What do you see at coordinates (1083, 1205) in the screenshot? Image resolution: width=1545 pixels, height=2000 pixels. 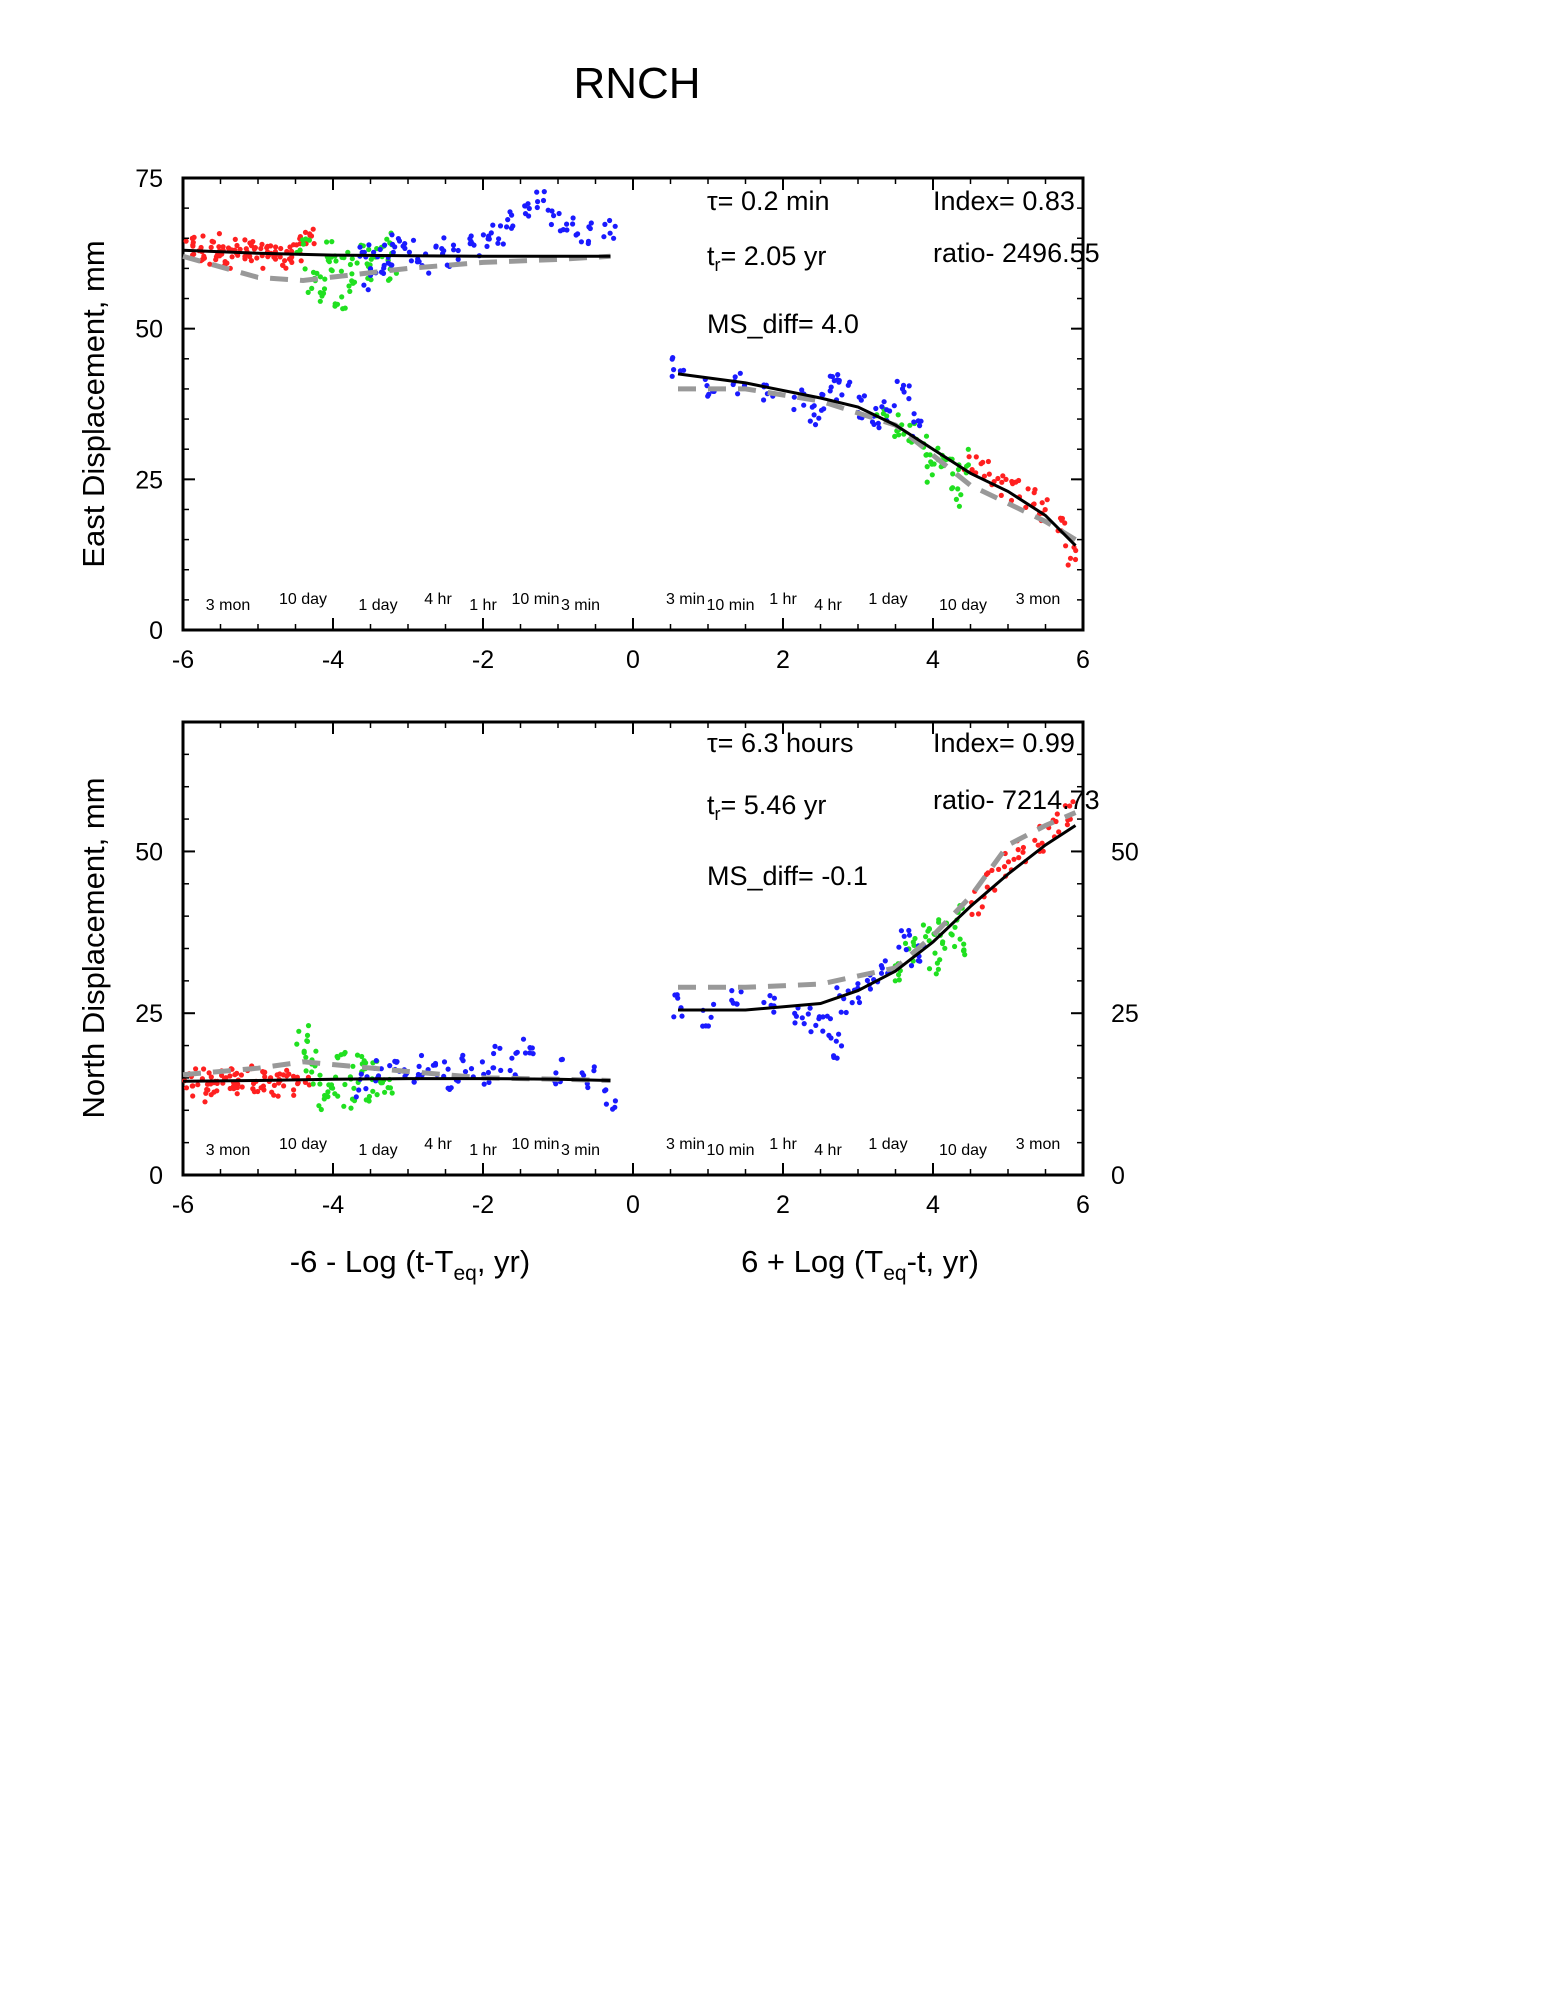 I see `x-tick-label: 6` at bounding box center [1083, 1205].